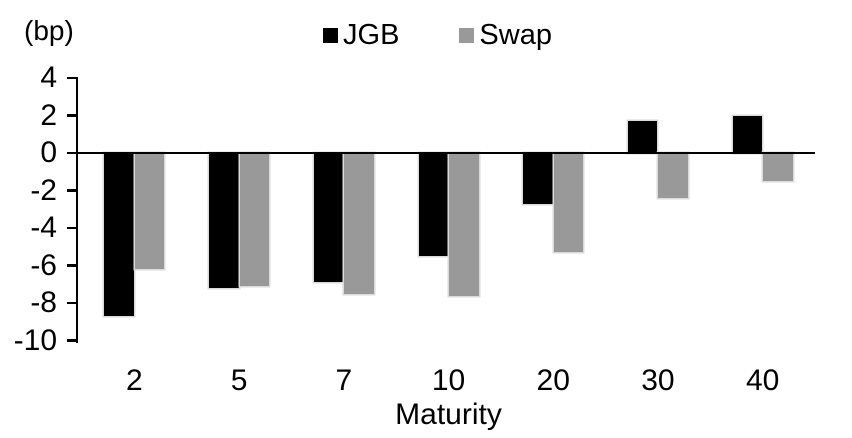 Image resolution: width=852 pixels, height=438 pixels. What do you see at coordinates (43, 265) in the screenshot?
I see `y-tick-label: -6` at bounding box center [43, 265].